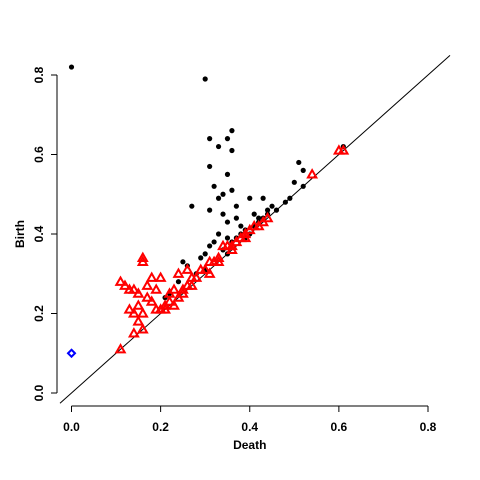  I want to click on point-dim2, so click(71, 353).